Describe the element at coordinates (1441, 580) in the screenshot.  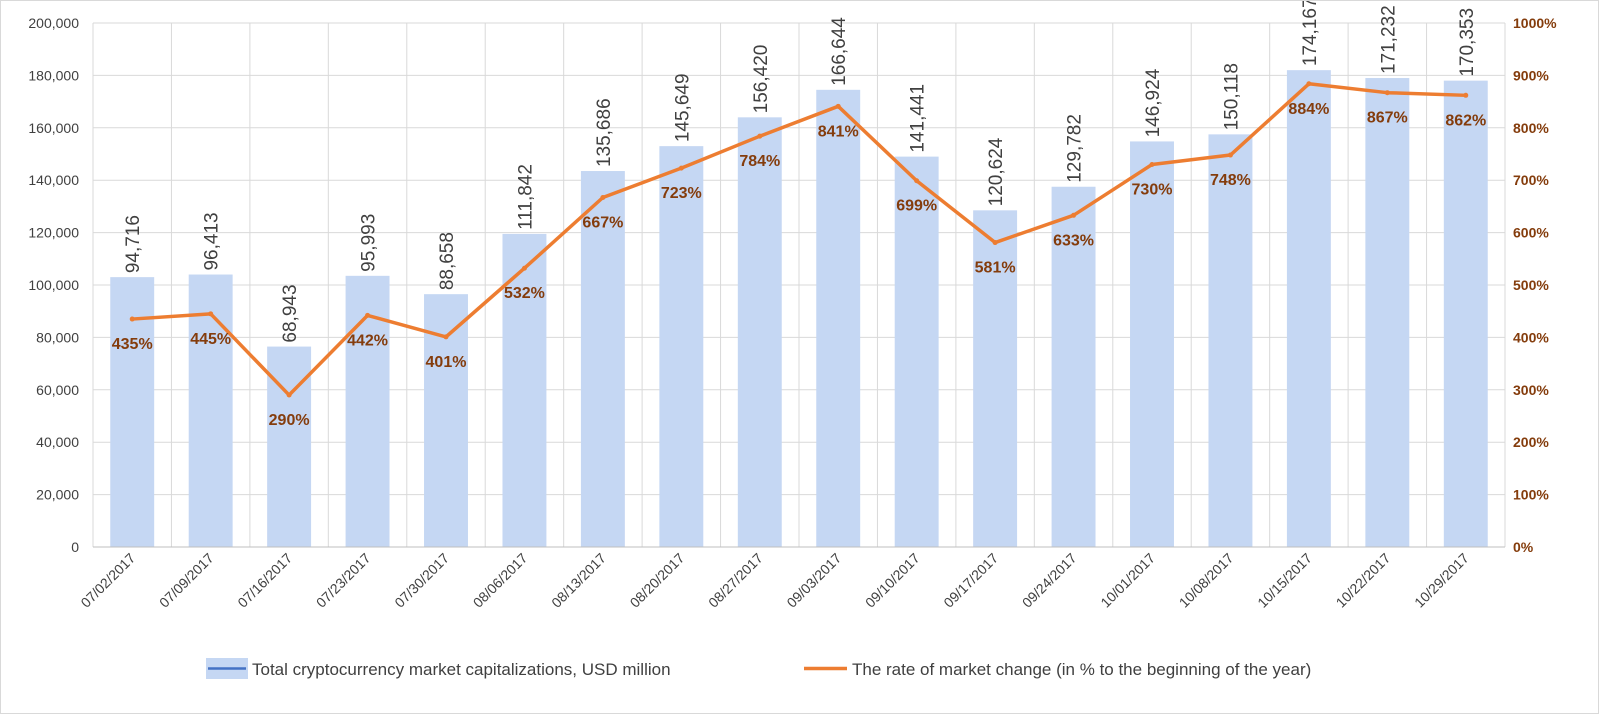
I see `x-tick-label: 10/29/2017` at that location.